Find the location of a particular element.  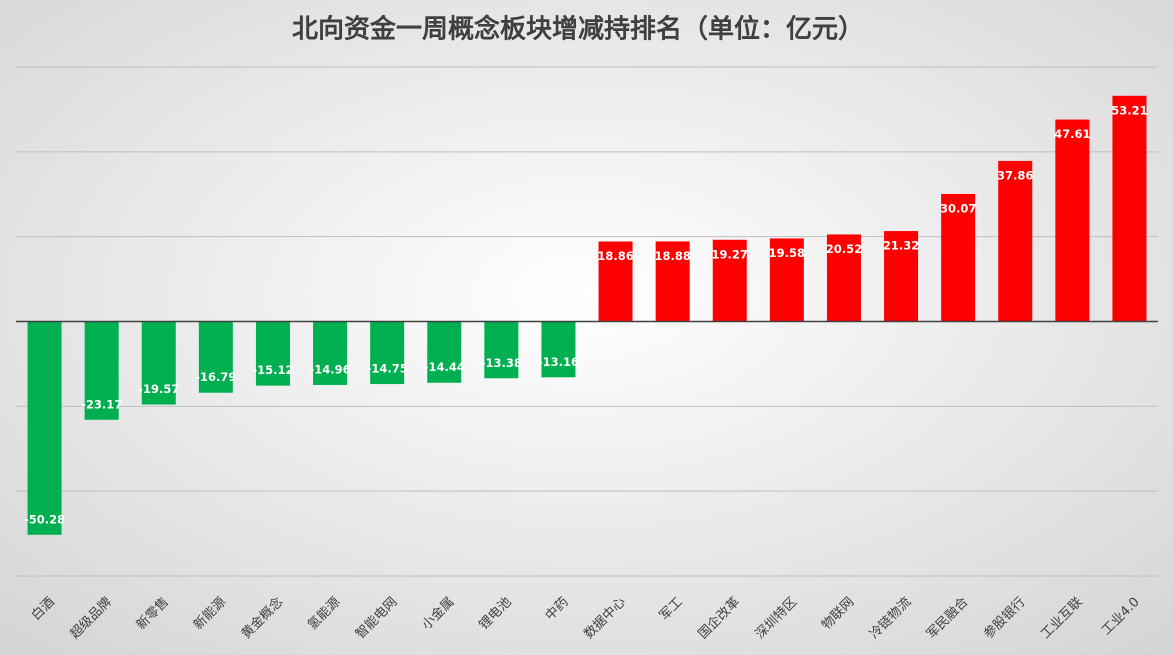

value-label: 47.61 is located at coordinates (1072, 134).